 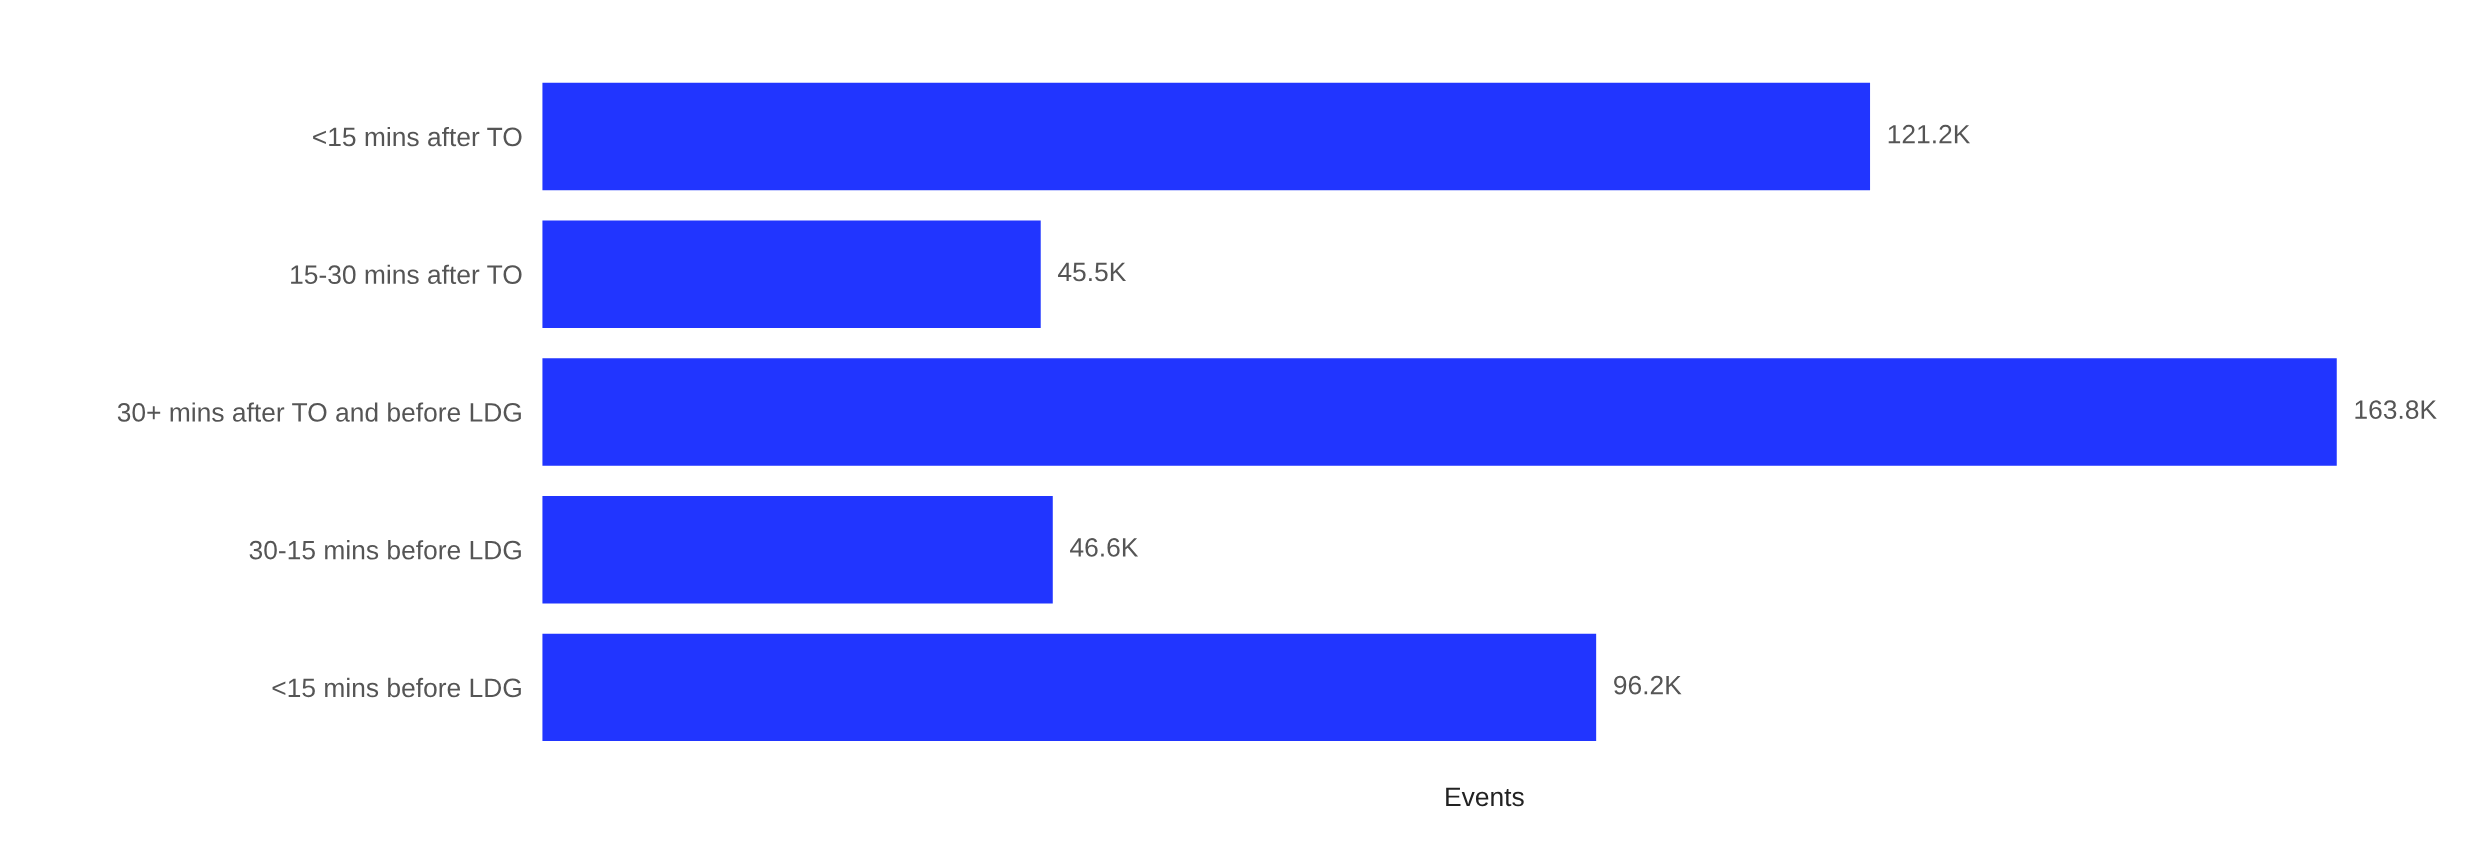 What do you see at coordinates (1092, 272) in the screenshot?
I see `data-label: 45.5K` at bounding box center [1092, 272].